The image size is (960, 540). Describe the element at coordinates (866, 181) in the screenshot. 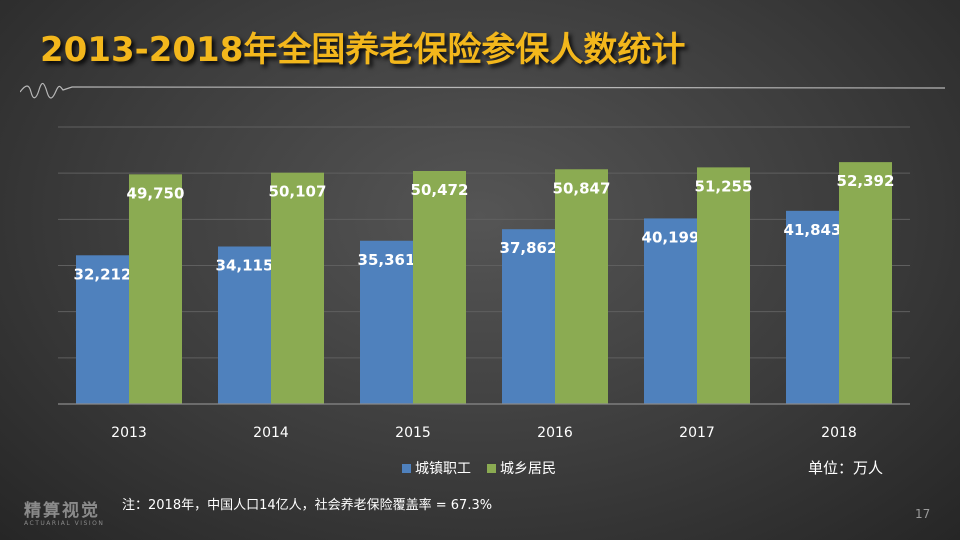

I see `data-label: 52,392` at that location.